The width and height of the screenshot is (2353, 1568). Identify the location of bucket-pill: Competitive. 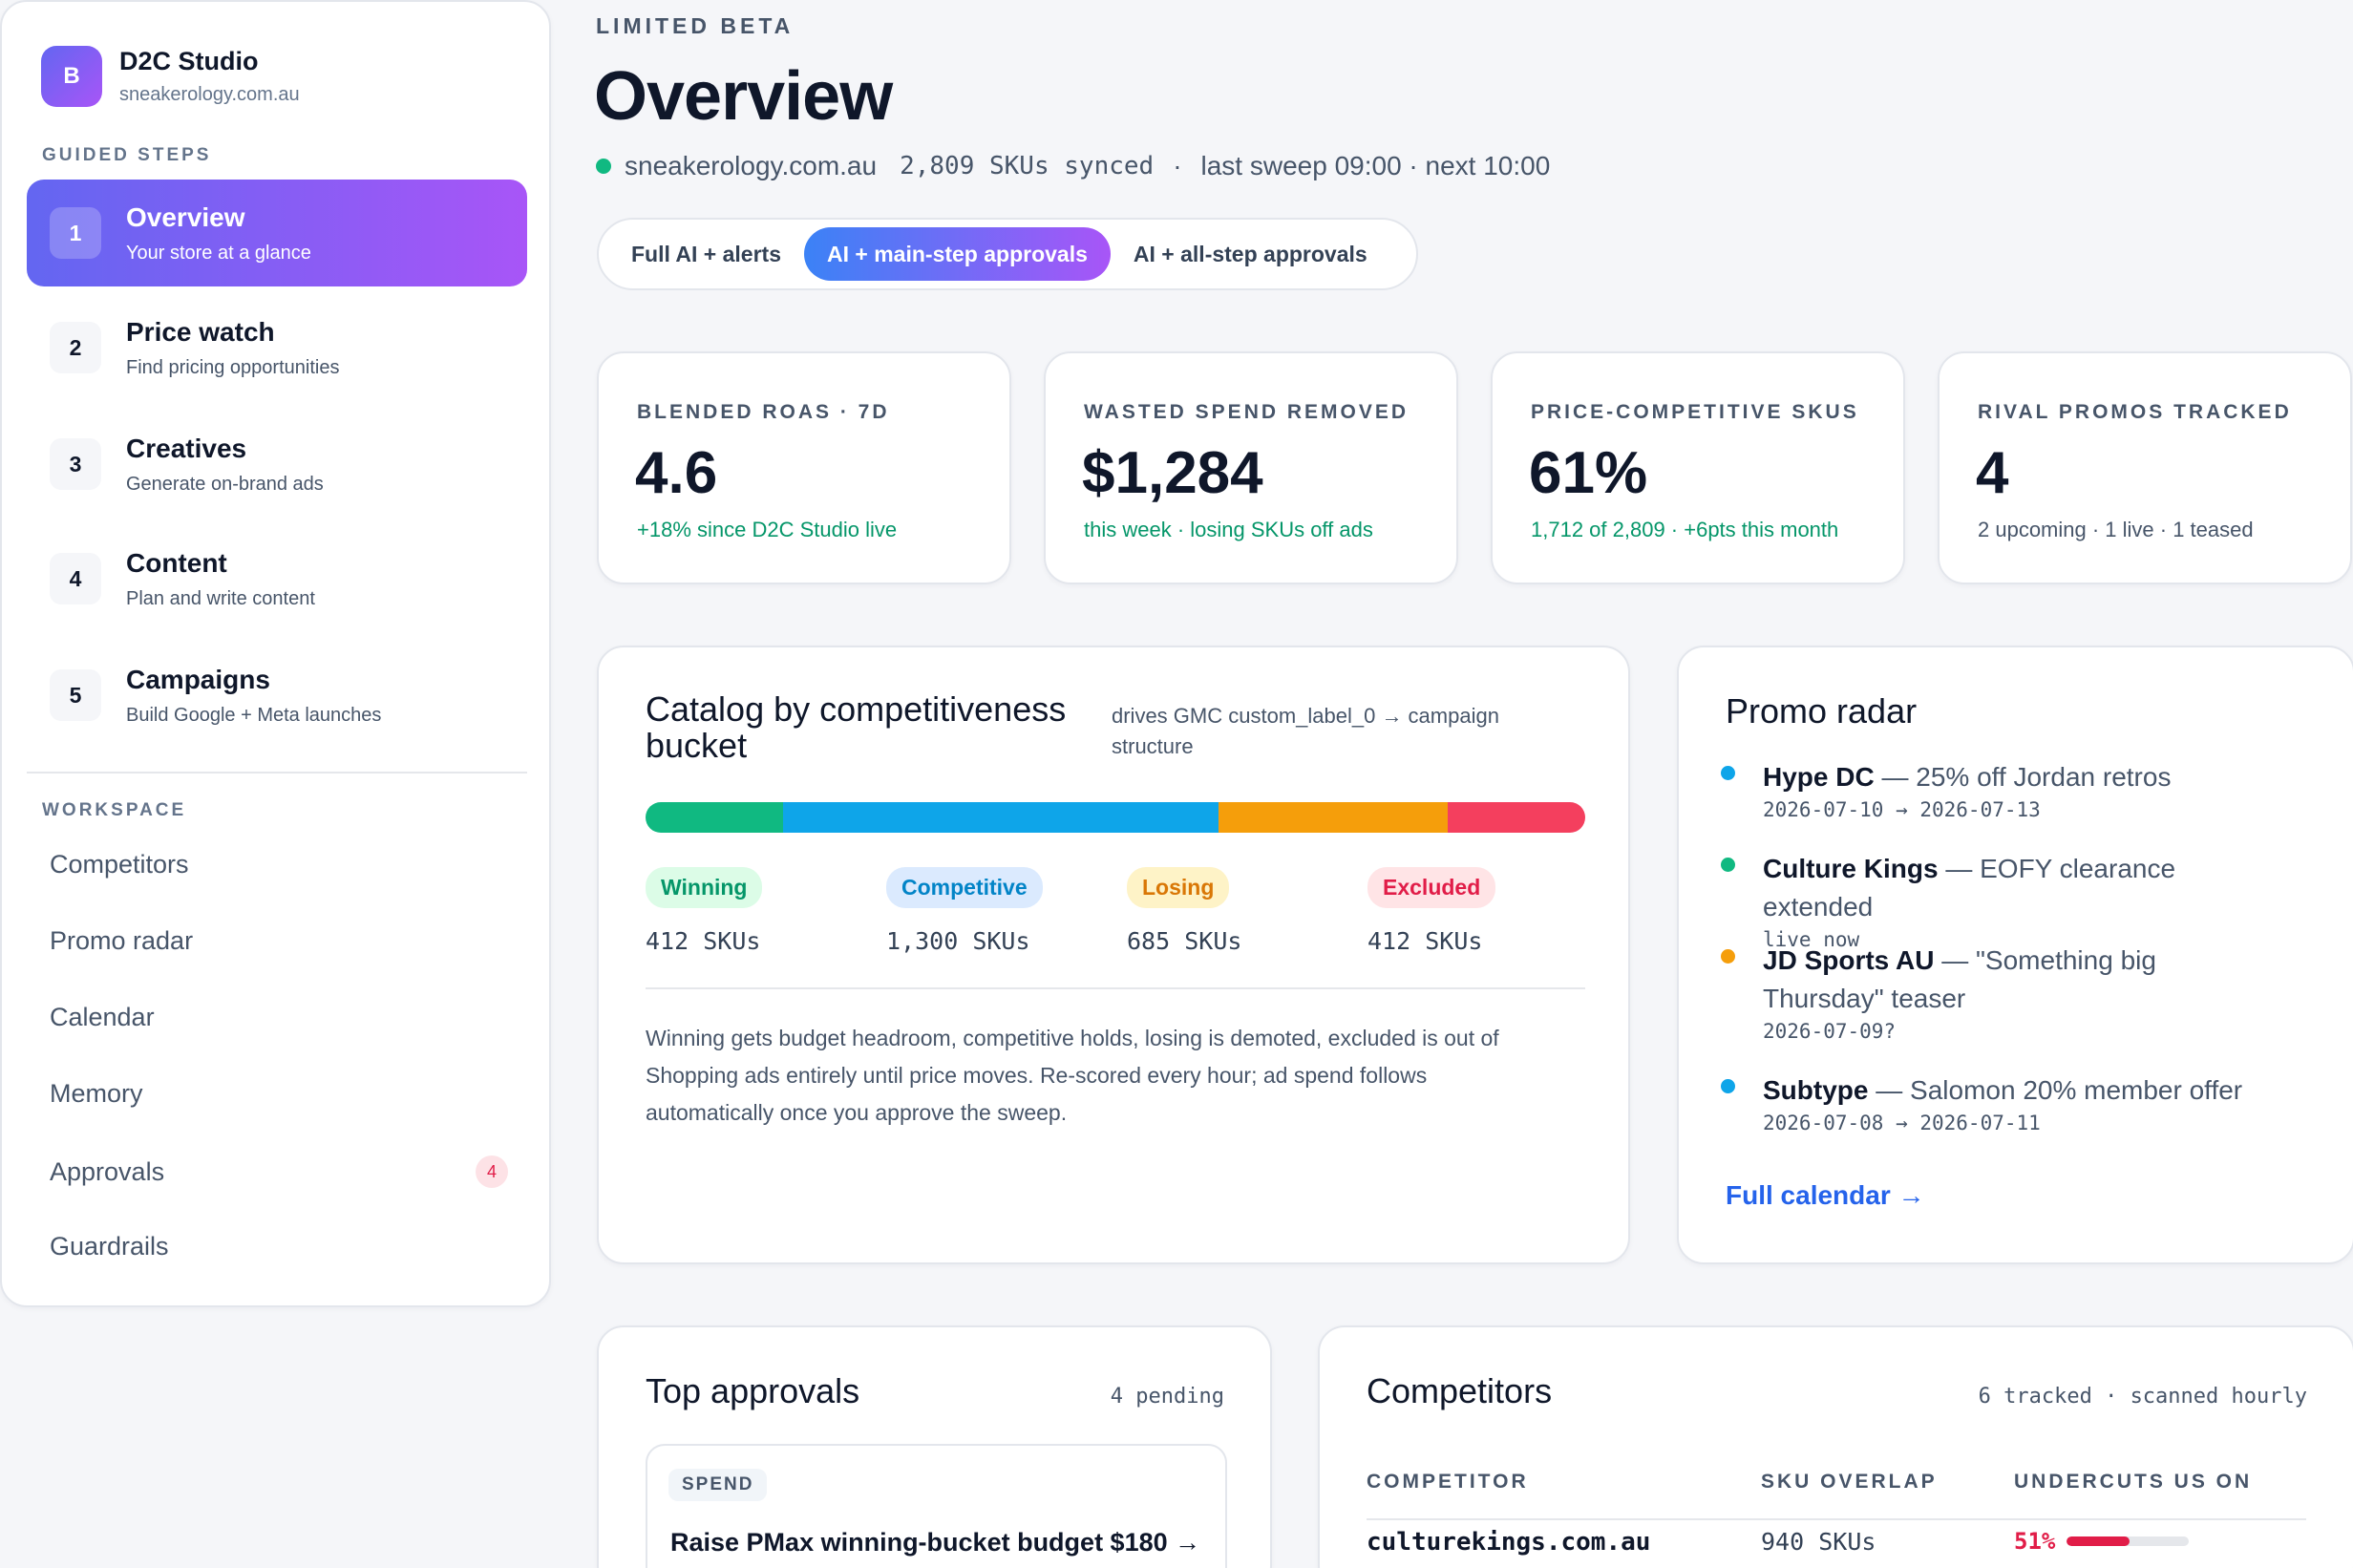
(964, 887).